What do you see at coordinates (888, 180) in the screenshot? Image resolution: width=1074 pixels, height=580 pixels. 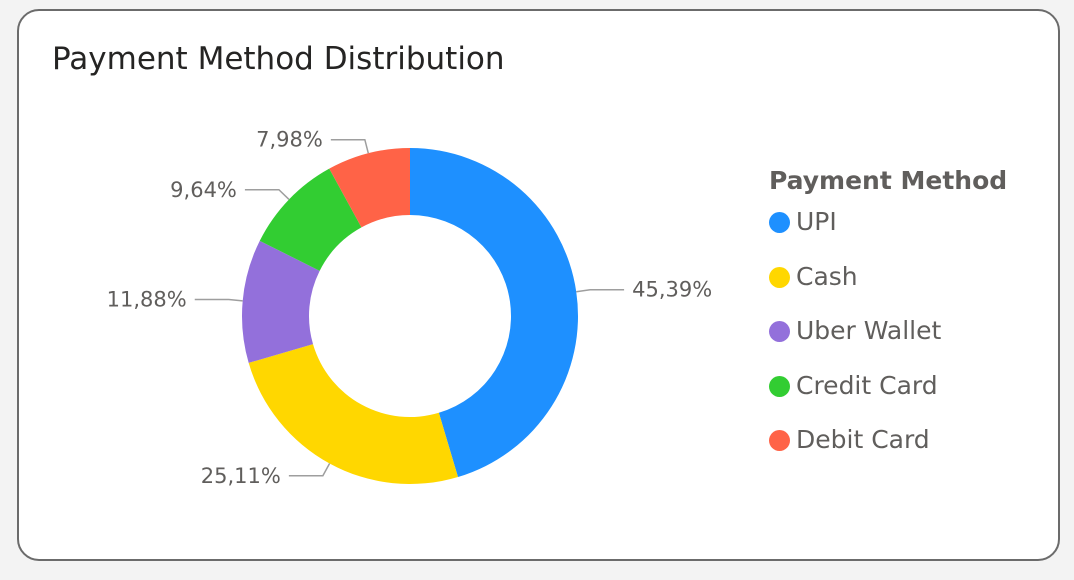 I see `legend-title: Payment Method` at bounding box center [888, 180].